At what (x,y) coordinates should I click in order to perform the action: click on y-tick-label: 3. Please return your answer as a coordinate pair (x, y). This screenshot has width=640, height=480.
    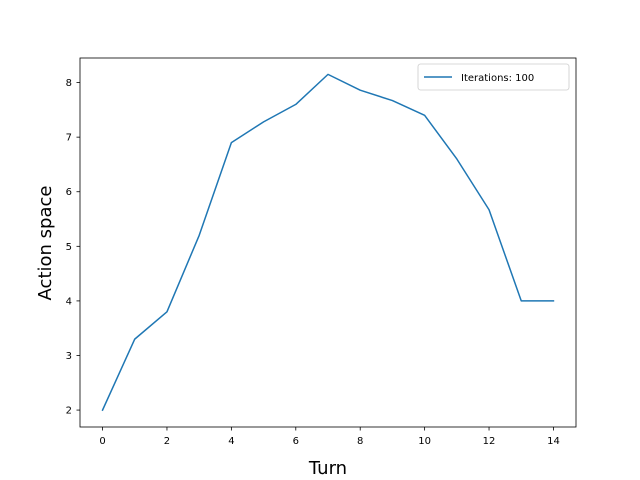
    Looking at the image, I should click on (69, 356).